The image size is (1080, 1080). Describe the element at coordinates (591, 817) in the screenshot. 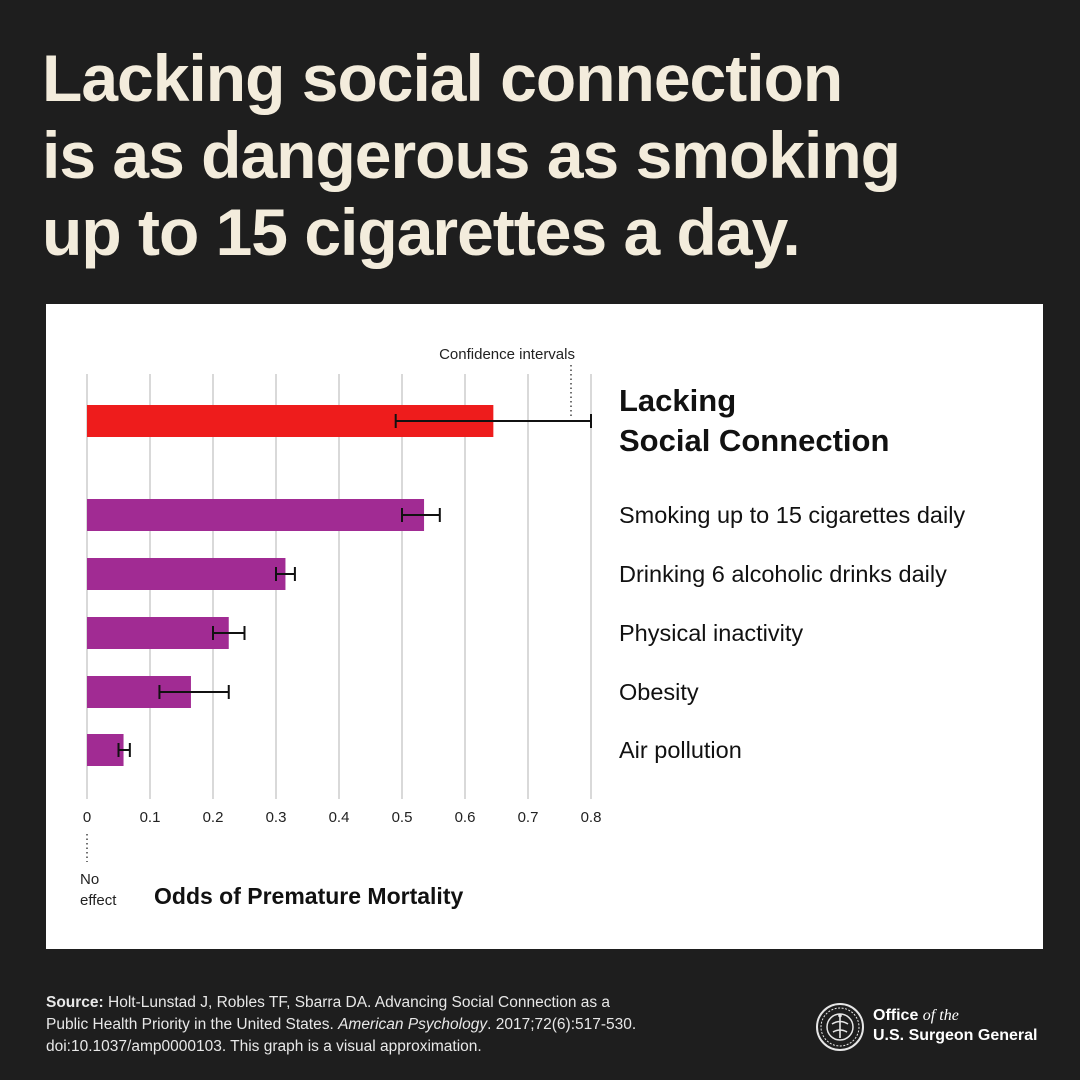

I see `x-tick-label: 0.8` at that location.